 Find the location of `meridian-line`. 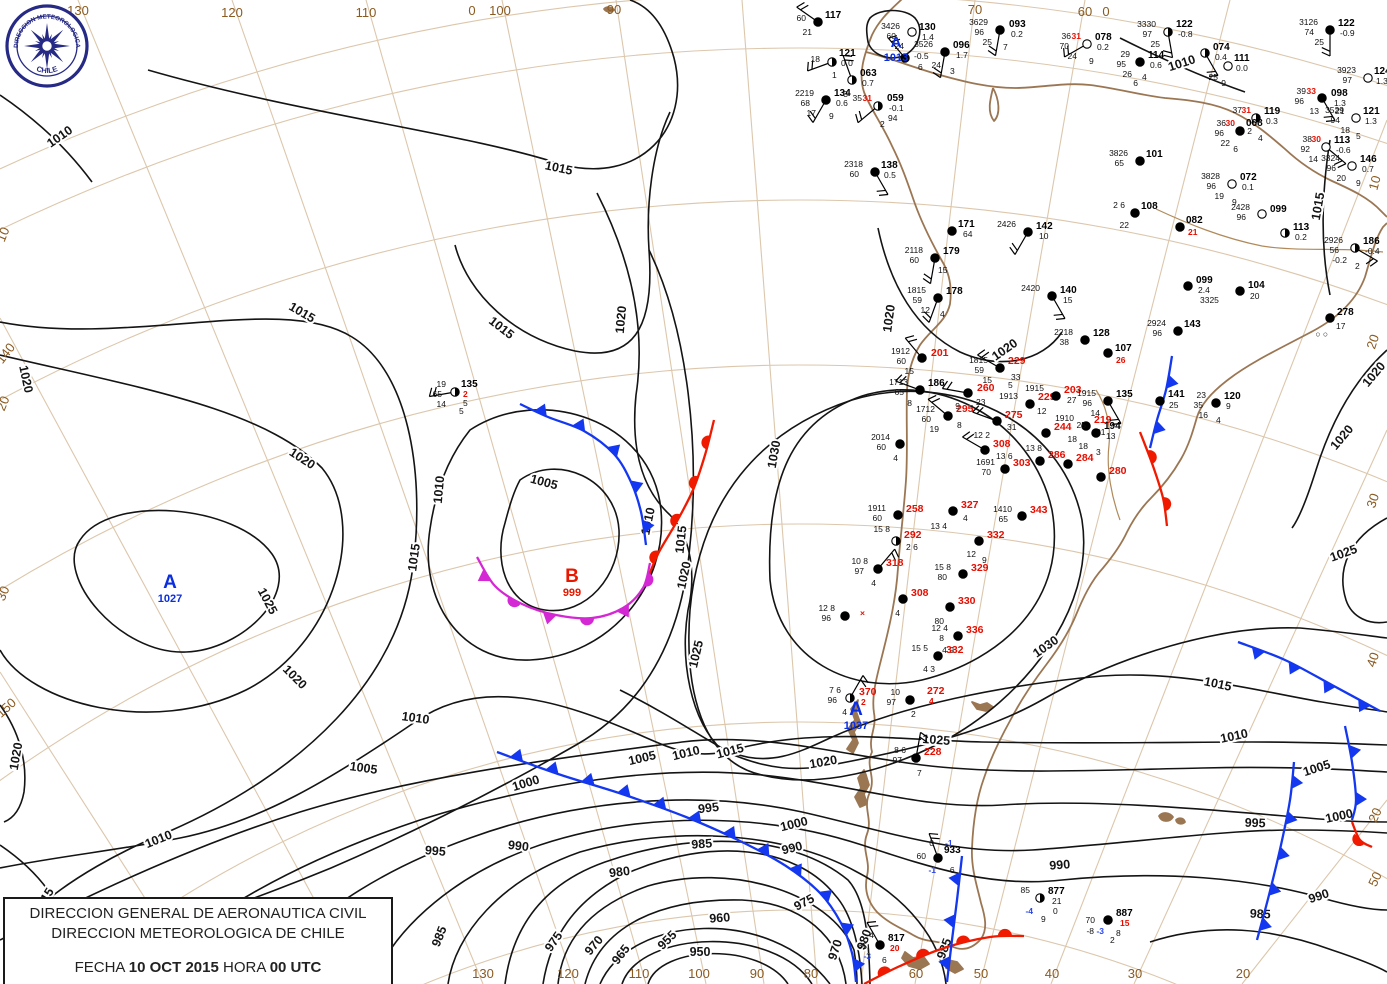

meridian-line is located at coordinates (690, 492).